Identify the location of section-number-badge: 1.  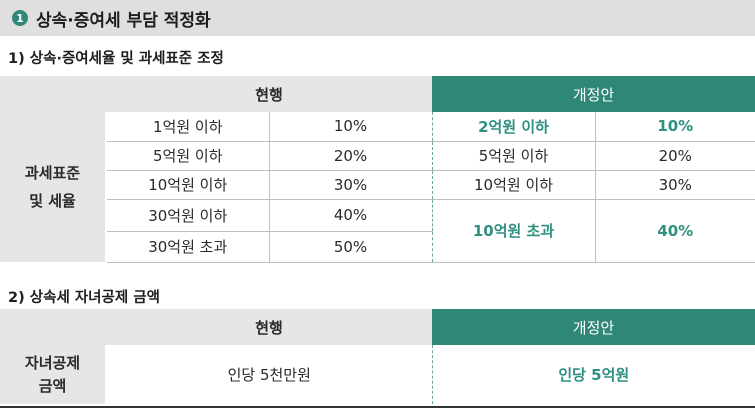
(20, 18).